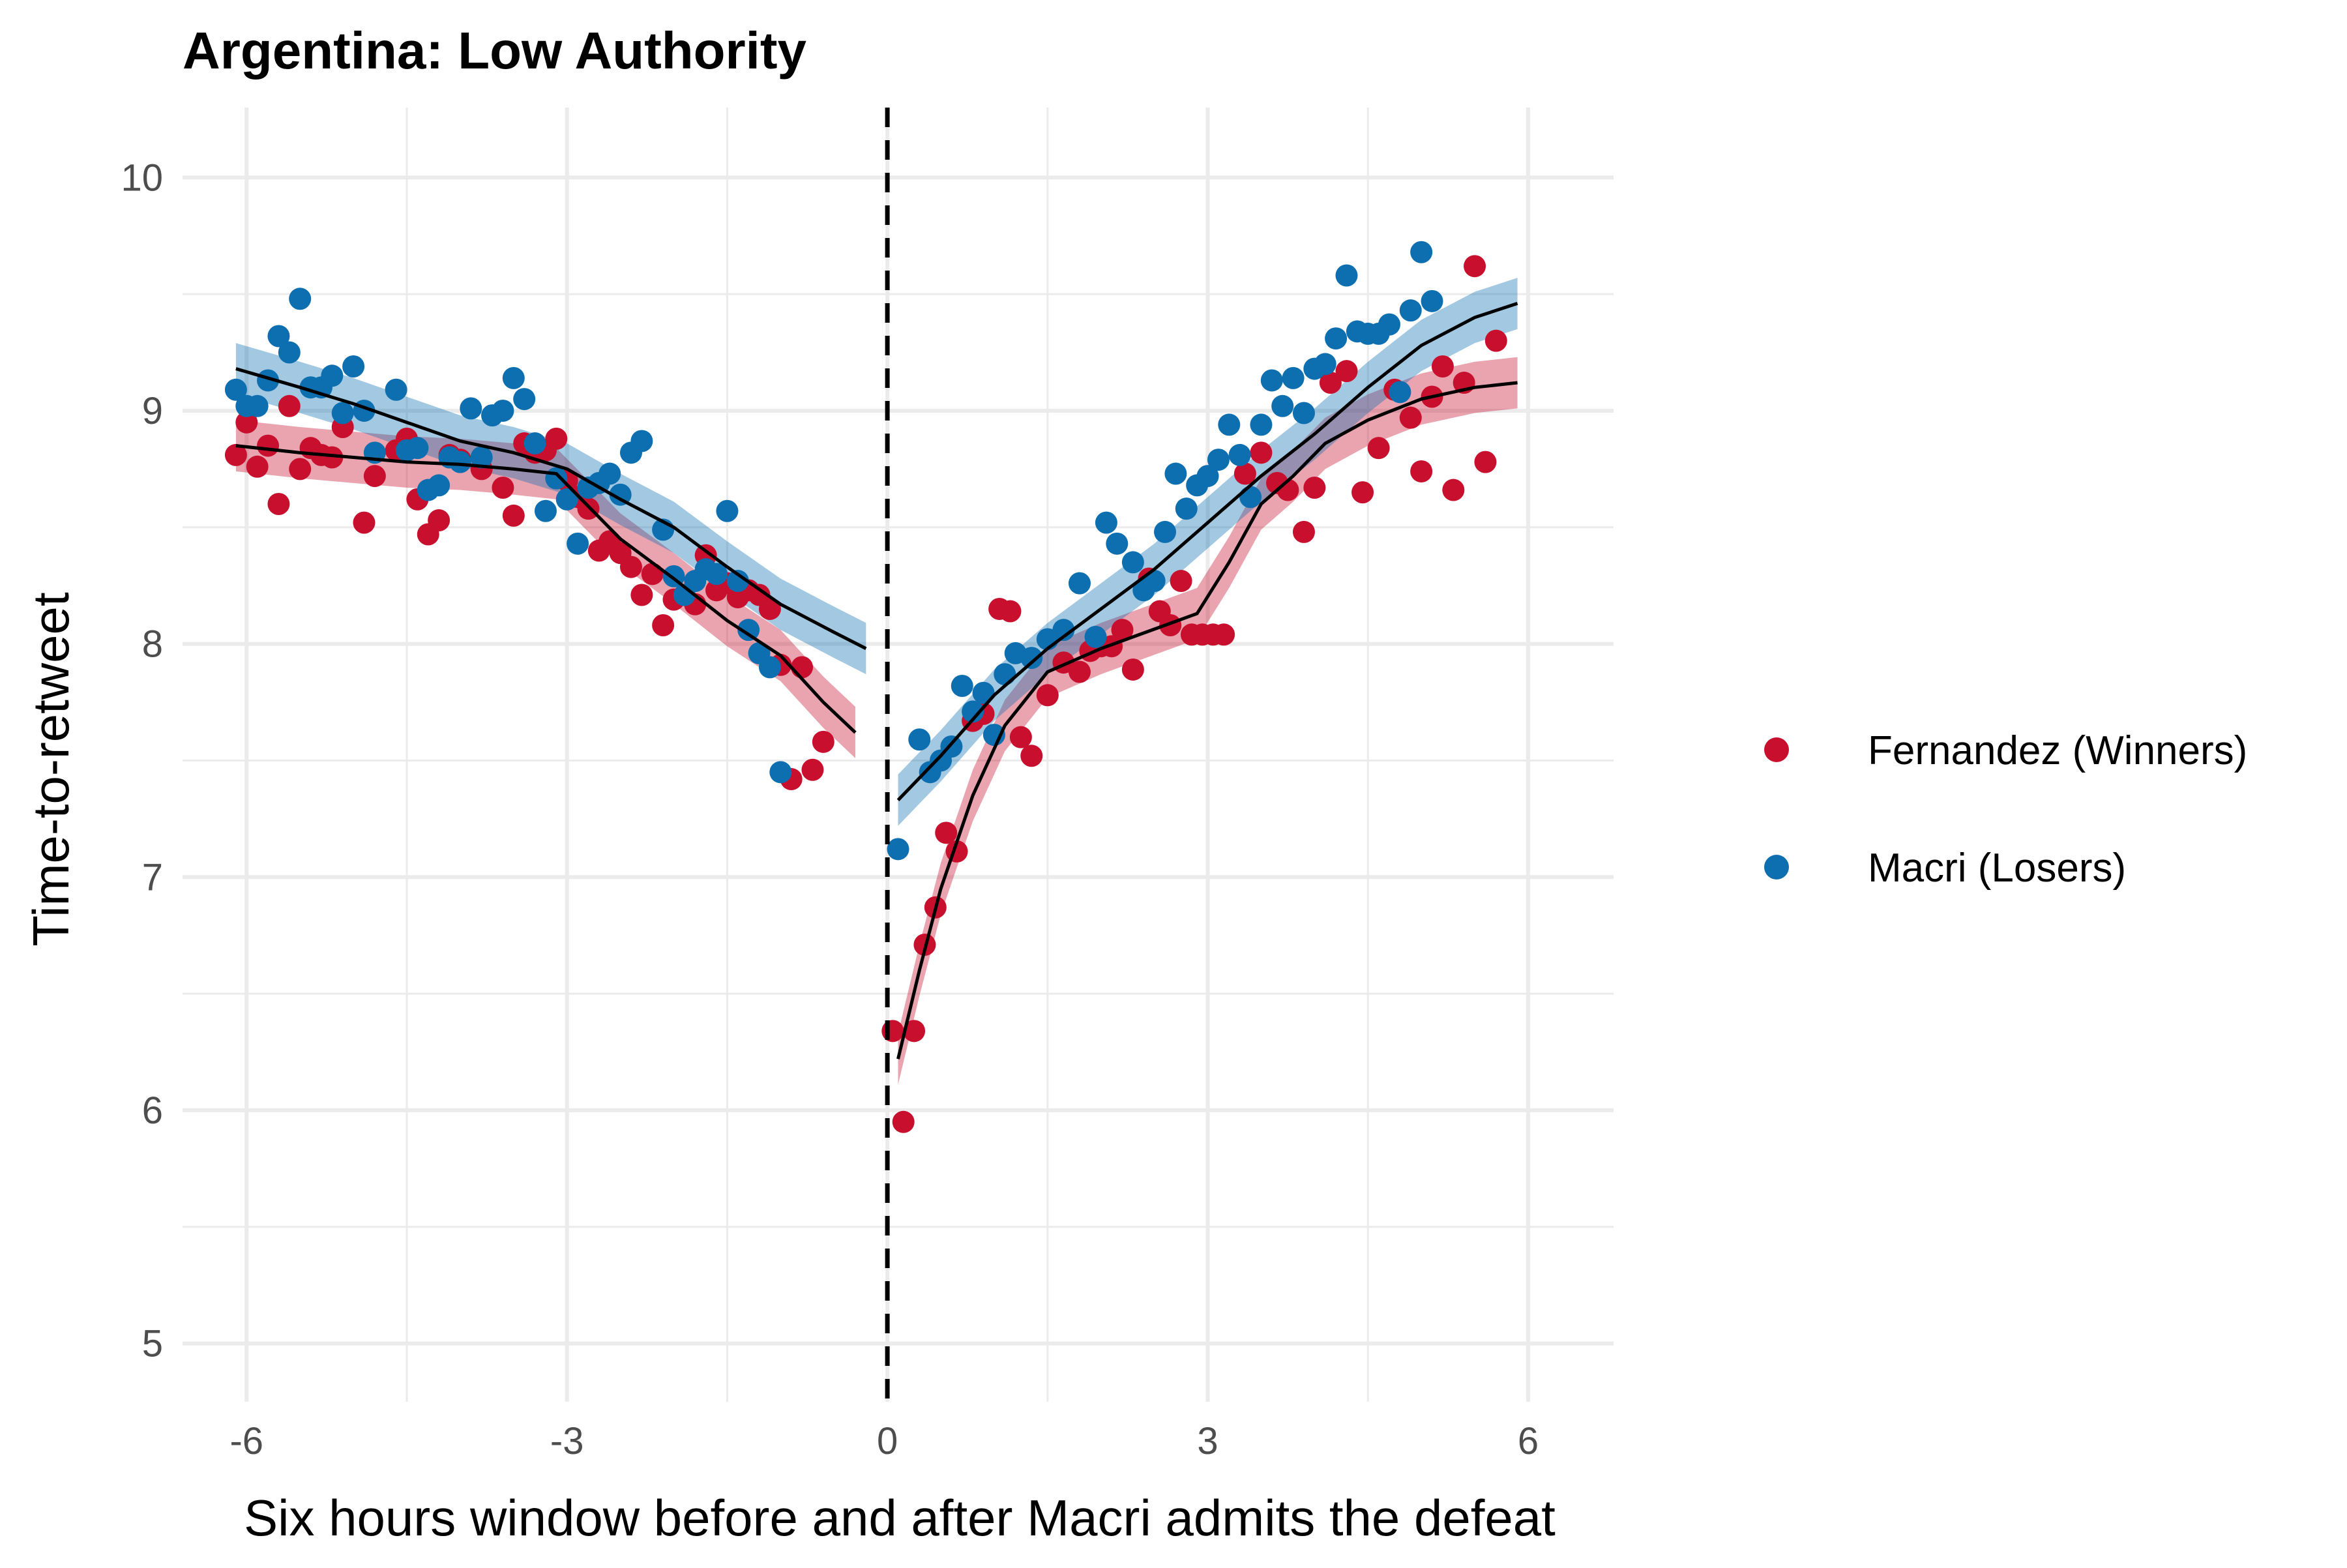  Describe the element at coordinates (1776, 750) in the screenshot. I see `legend-key` at that location.